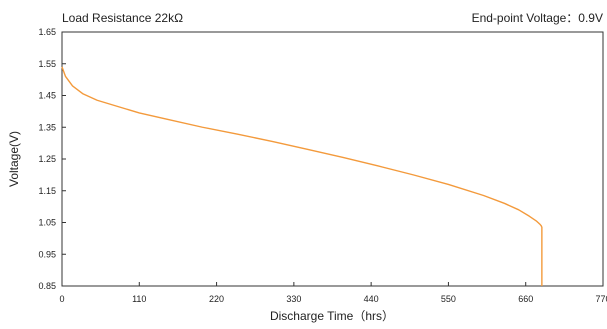 The image size is (607, 329). What do you see at coordinates (47, 64) in the screenshot?
I see `y-tick-label: 1.55` at bounding box center [47, 64].